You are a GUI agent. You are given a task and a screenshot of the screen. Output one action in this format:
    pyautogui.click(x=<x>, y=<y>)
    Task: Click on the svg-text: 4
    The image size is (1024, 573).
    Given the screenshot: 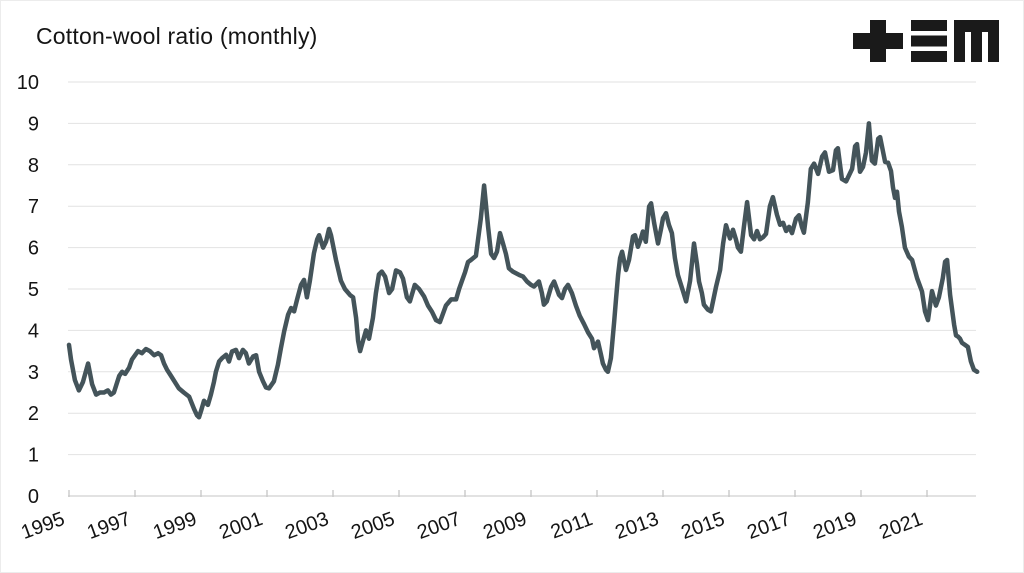 What is the action you would take?
    pyautogui.click(x=33, y=331)
    